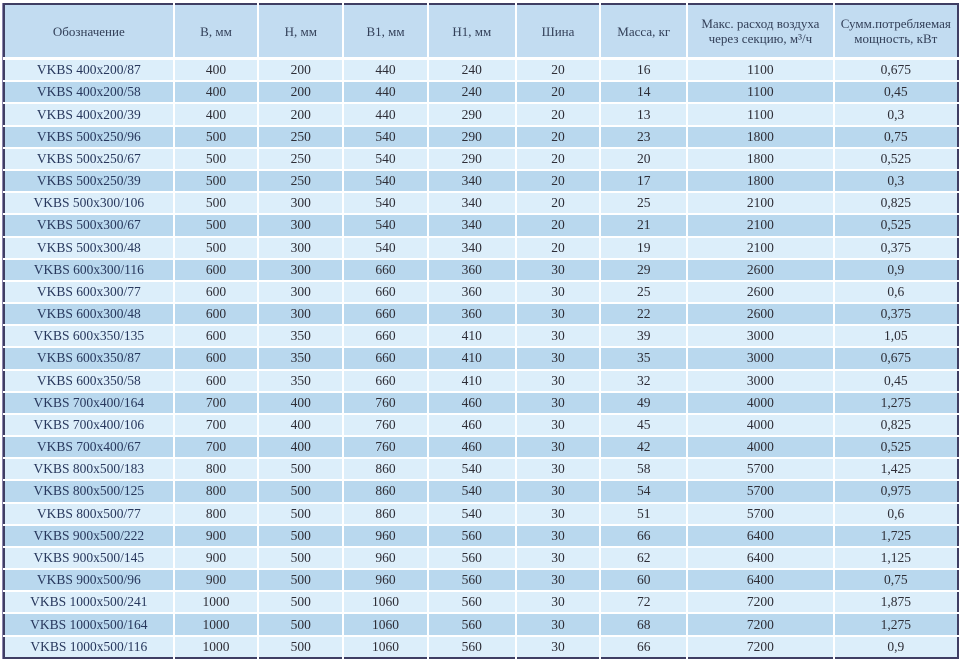  I want to click on table-cell: 1,125, so click(895, 557).